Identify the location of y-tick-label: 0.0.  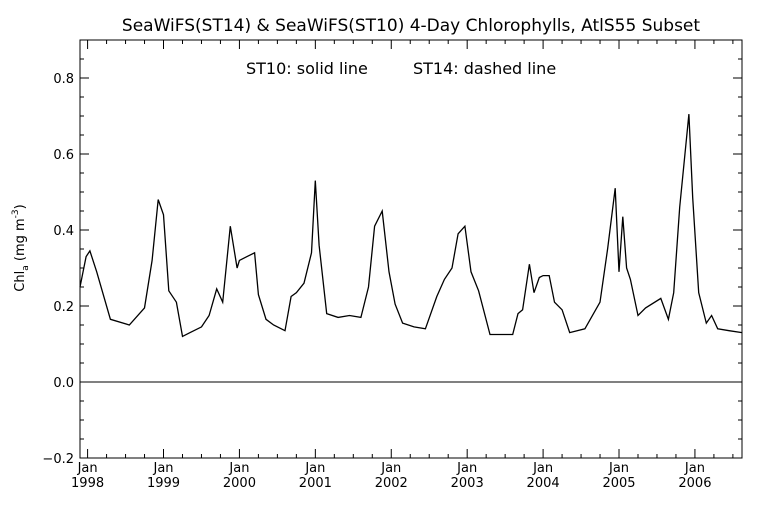
(63, 383).